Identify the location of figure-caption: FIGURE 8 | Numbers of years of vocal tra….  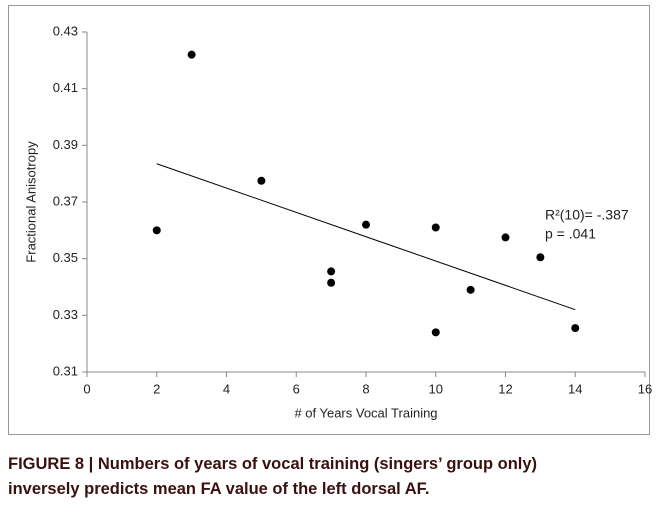
(273, 476).